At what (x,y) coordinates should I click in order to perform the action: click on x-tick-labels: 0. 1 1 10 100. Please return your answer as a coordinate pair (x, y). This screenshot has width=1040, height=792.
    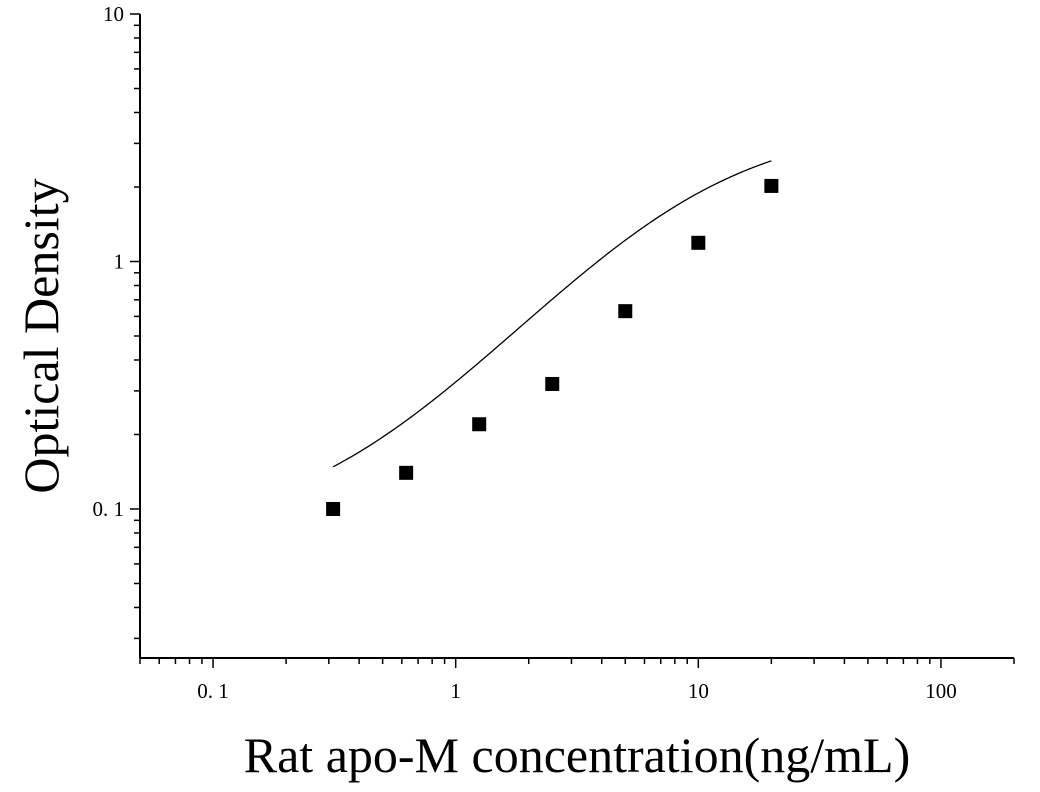
    Looking at the image, I should click on (576, 691).